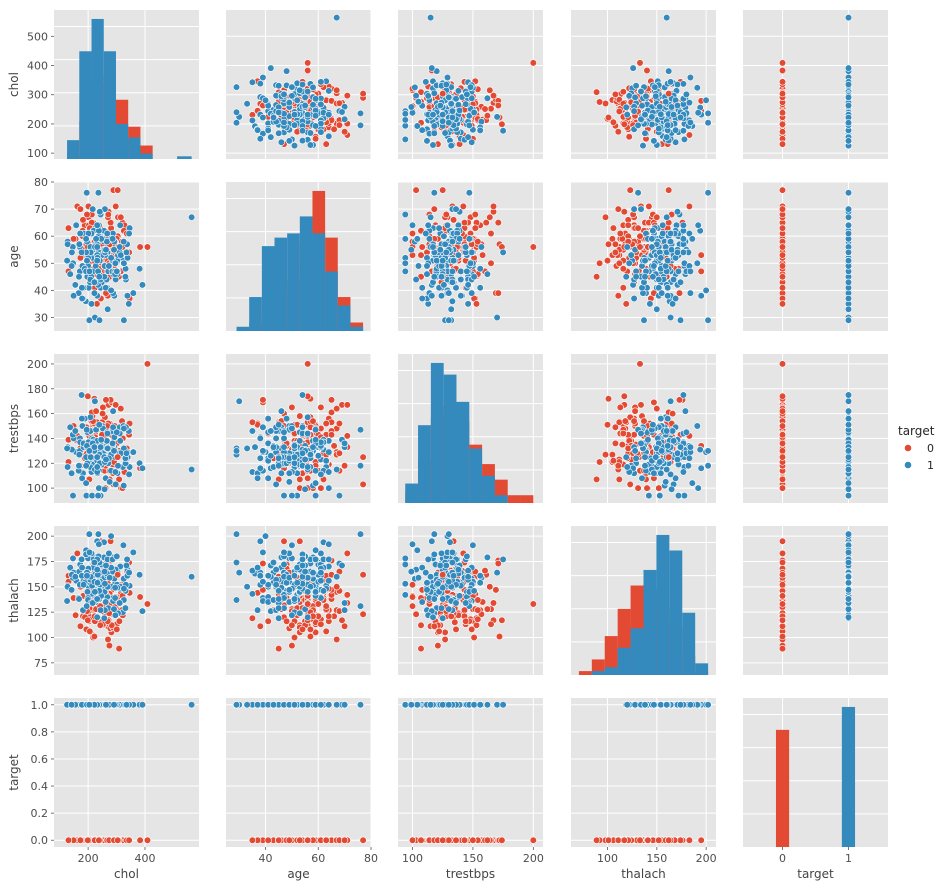  What do you see at coordinates (14, 256) in the screenshot?
I see `y-axis-label-age: age` at bounding box center [14, 256].